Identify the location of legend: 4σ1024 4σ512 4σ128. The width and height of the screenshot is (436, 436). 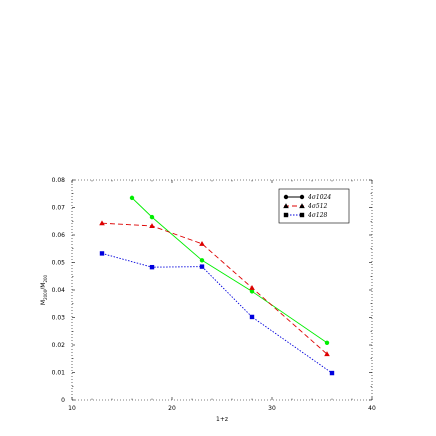
(314, 206).